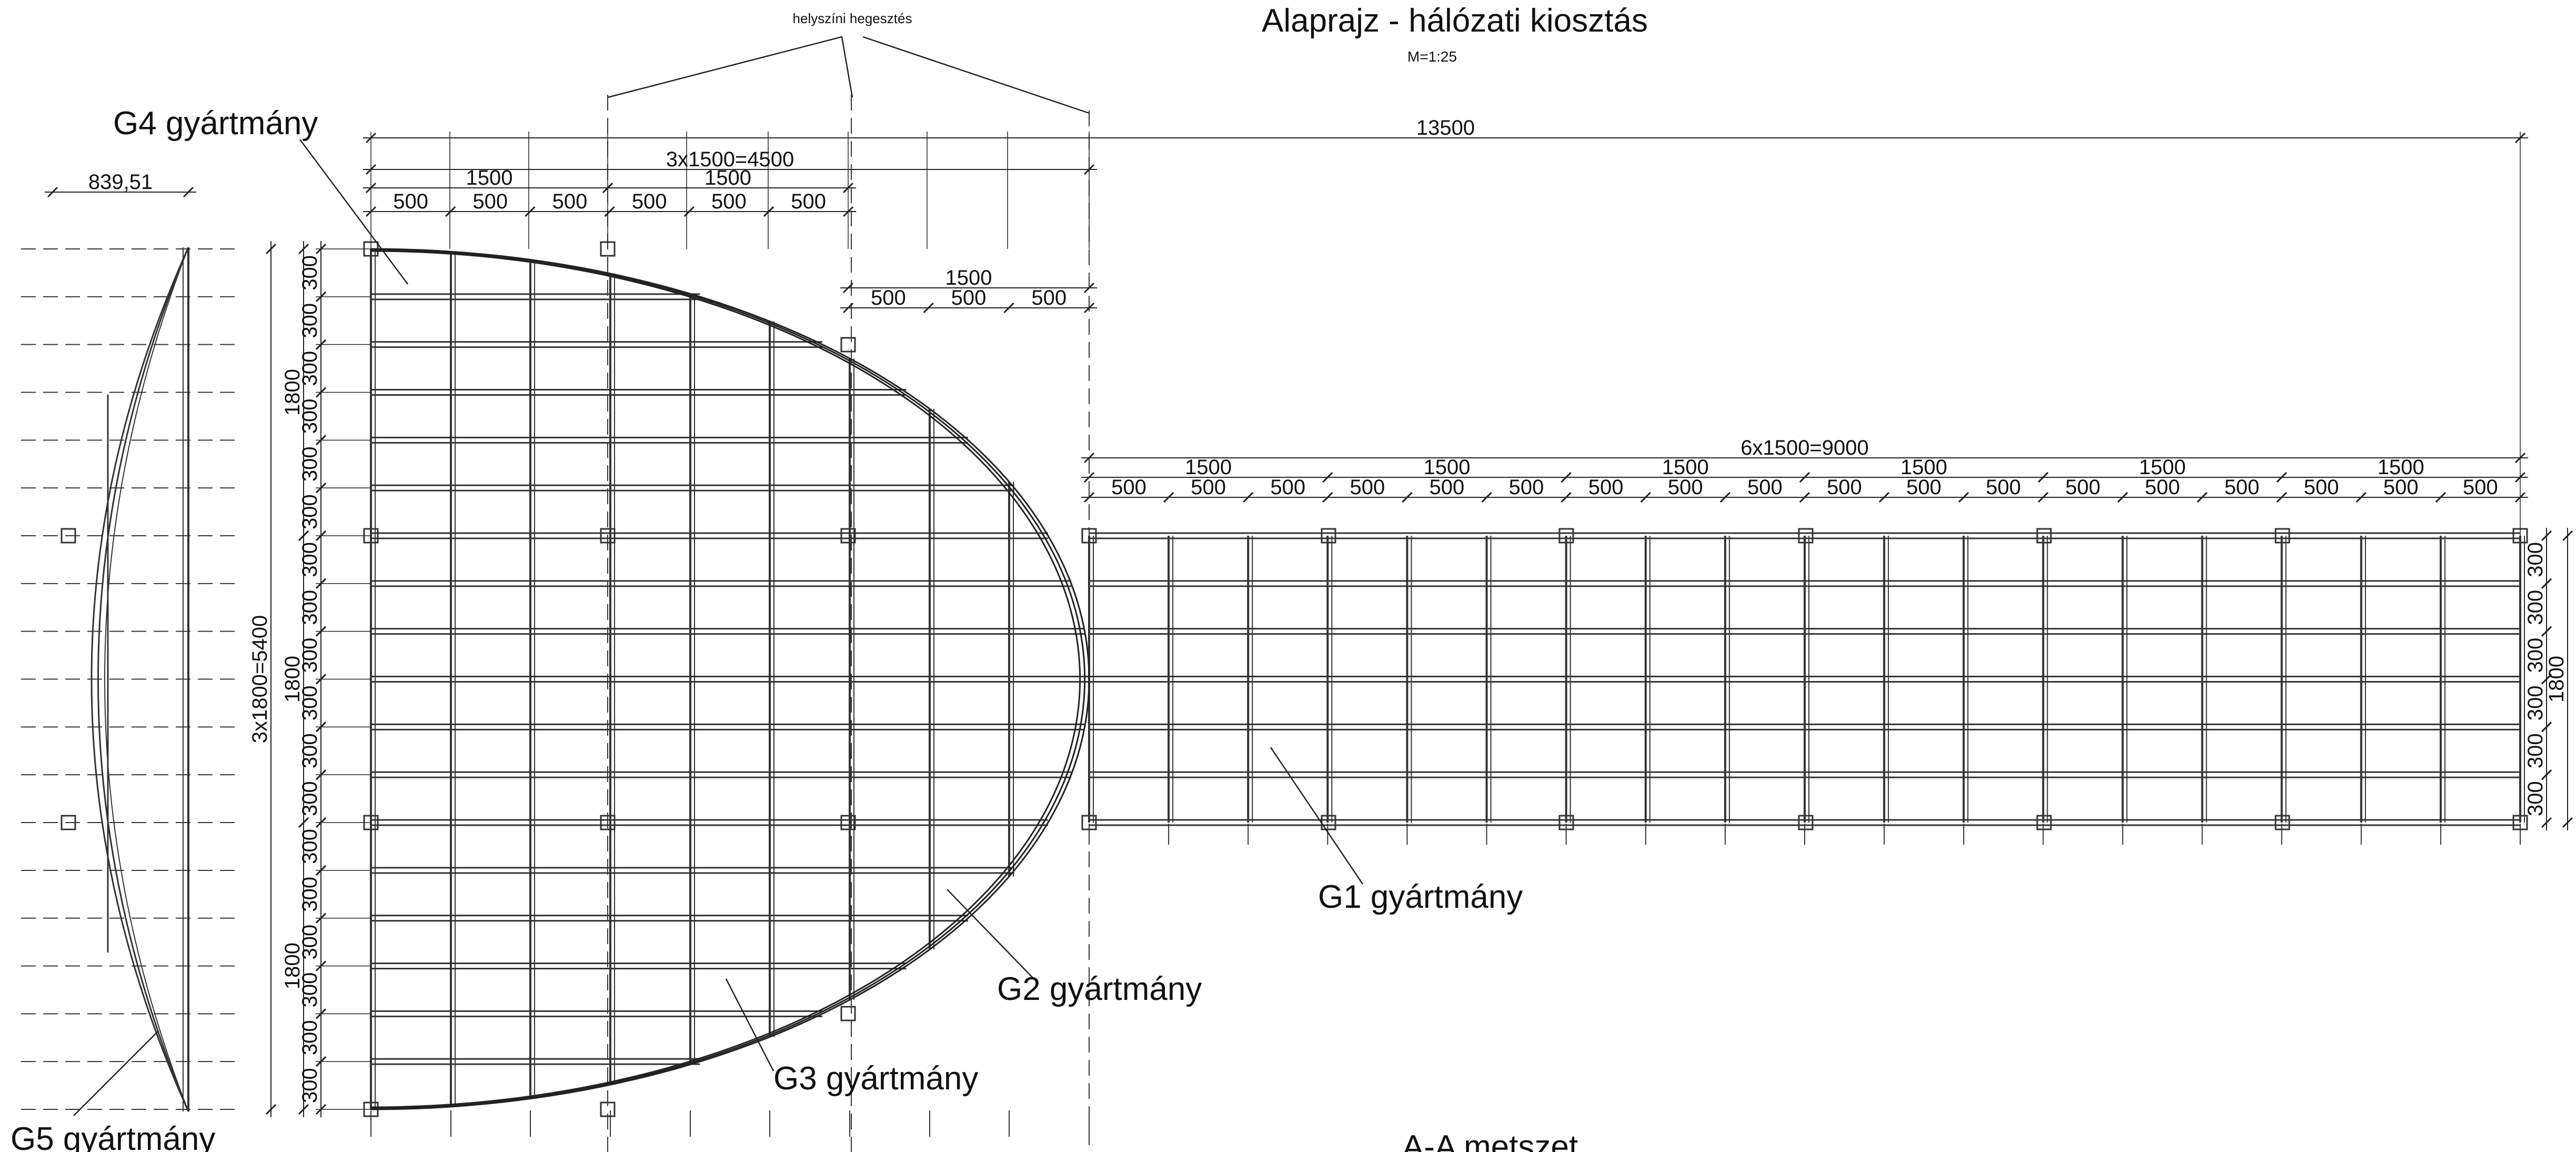 The width and height of the screenshot is (2576, 1152). I want to click on side-view-g5, so click(129, 679).